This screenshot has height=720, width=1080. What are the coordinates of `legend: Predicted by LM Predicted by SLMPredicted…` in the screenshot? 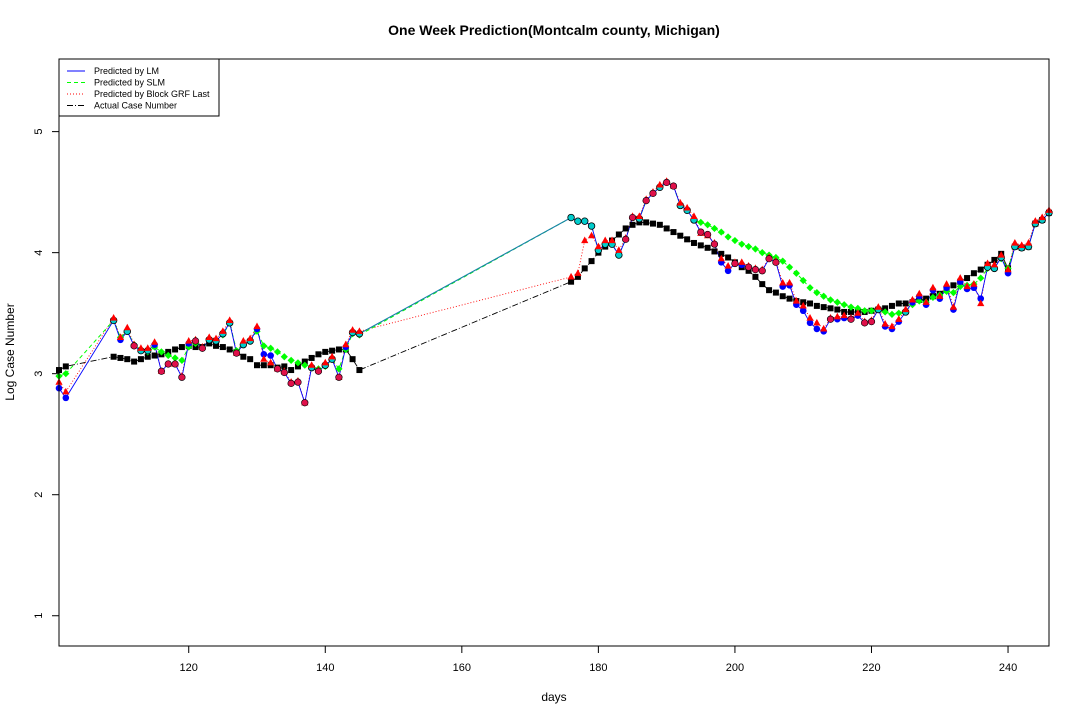 It's located at (139, 87).